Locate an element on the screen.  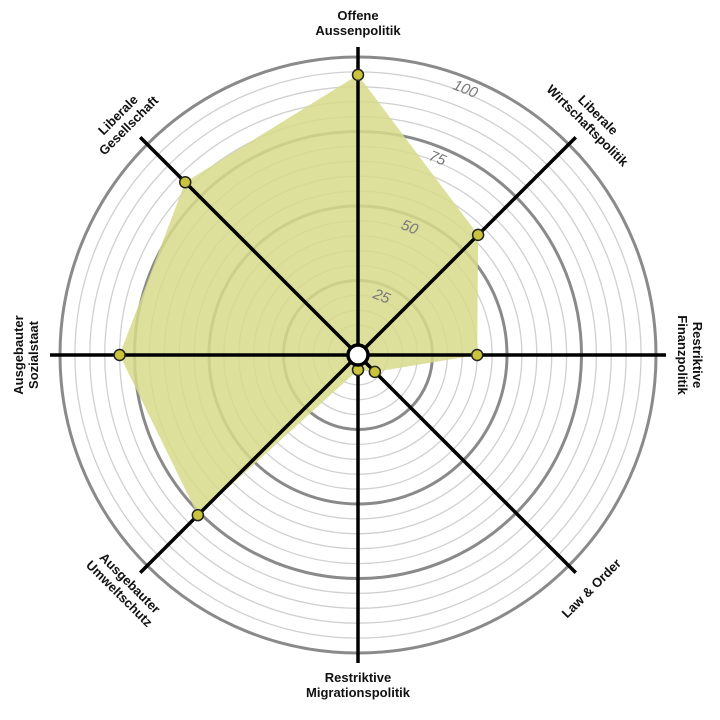
tick-label: 25 is located at coordinates (381, 296).